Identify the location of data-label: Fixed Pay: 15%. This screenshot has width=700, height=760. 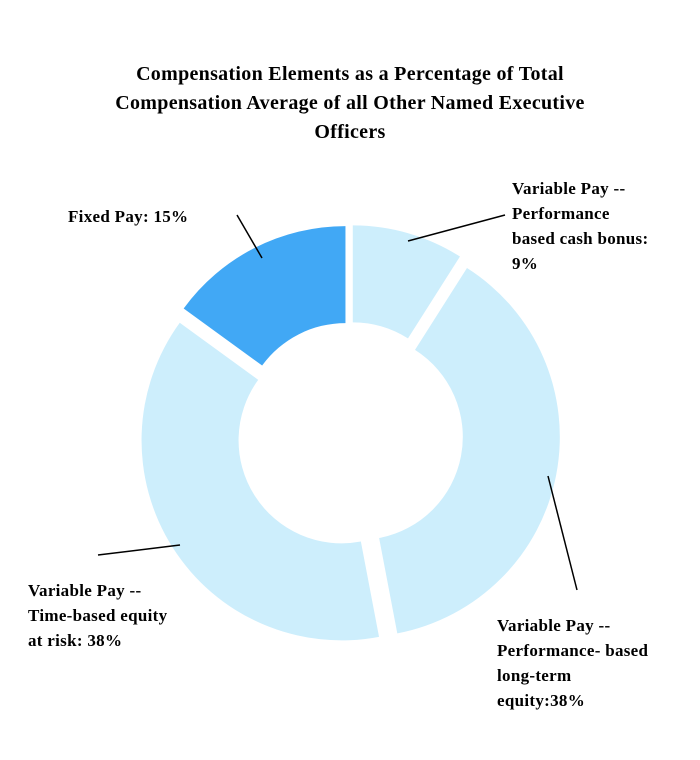
(128, 216).